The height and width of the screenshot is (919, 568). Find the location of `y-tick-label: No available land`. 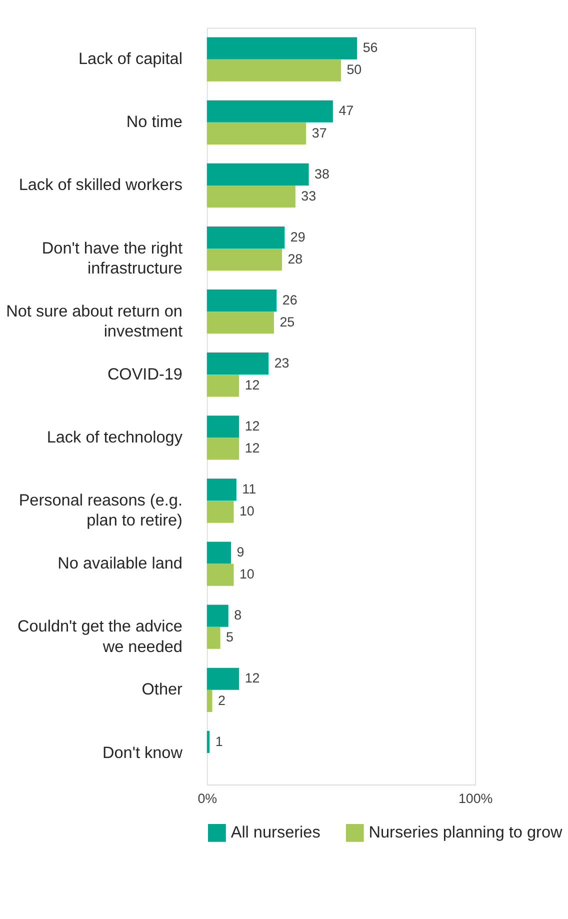

y-tick-label: No available land is located at coordinates (120, 563).